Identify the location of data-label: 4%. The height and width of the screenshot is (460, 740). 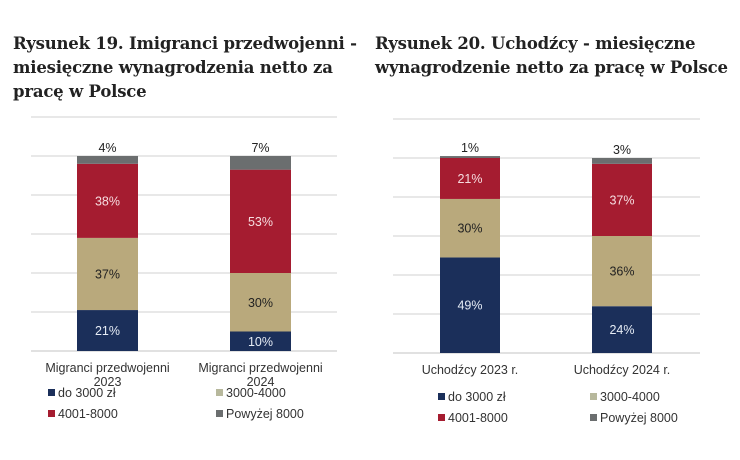
(107, 148).